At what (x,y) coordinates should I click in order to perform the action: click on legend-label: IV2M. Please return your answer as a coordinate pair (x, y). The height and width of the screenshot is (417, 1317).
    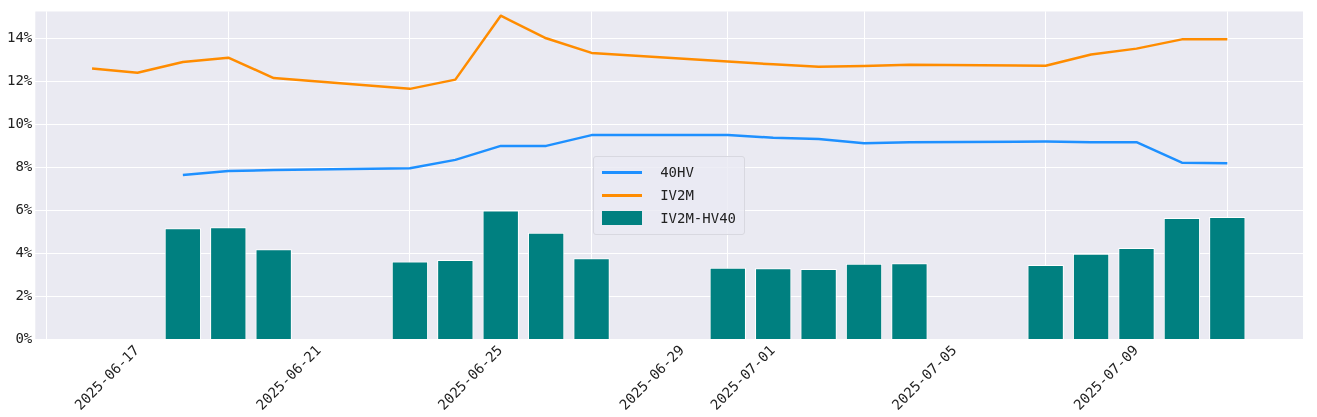
    Looking at the image, I should click on (677, 195).